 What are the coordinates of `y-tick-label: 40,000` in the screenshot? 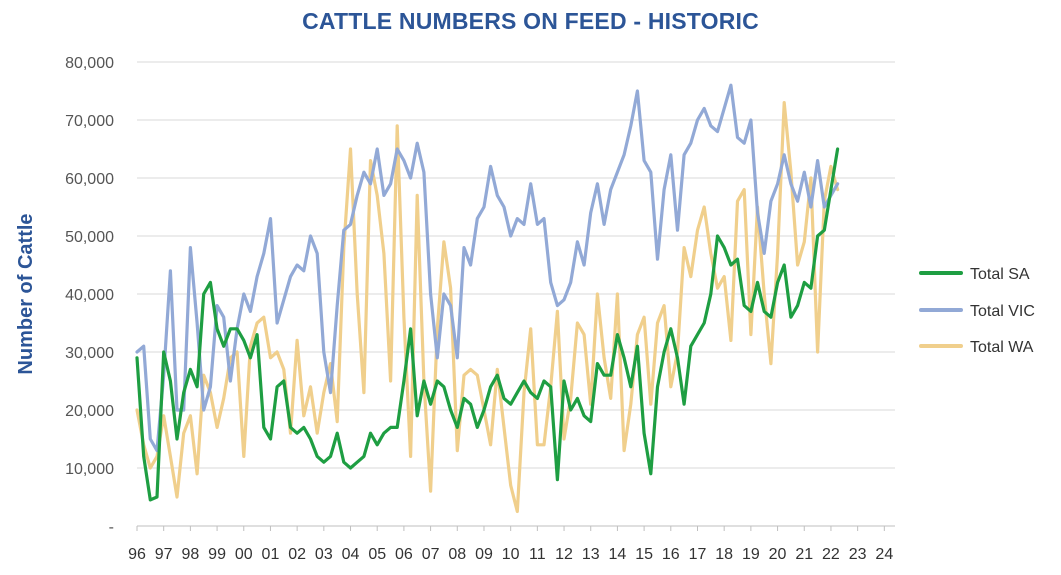 It's located at (89, 295).